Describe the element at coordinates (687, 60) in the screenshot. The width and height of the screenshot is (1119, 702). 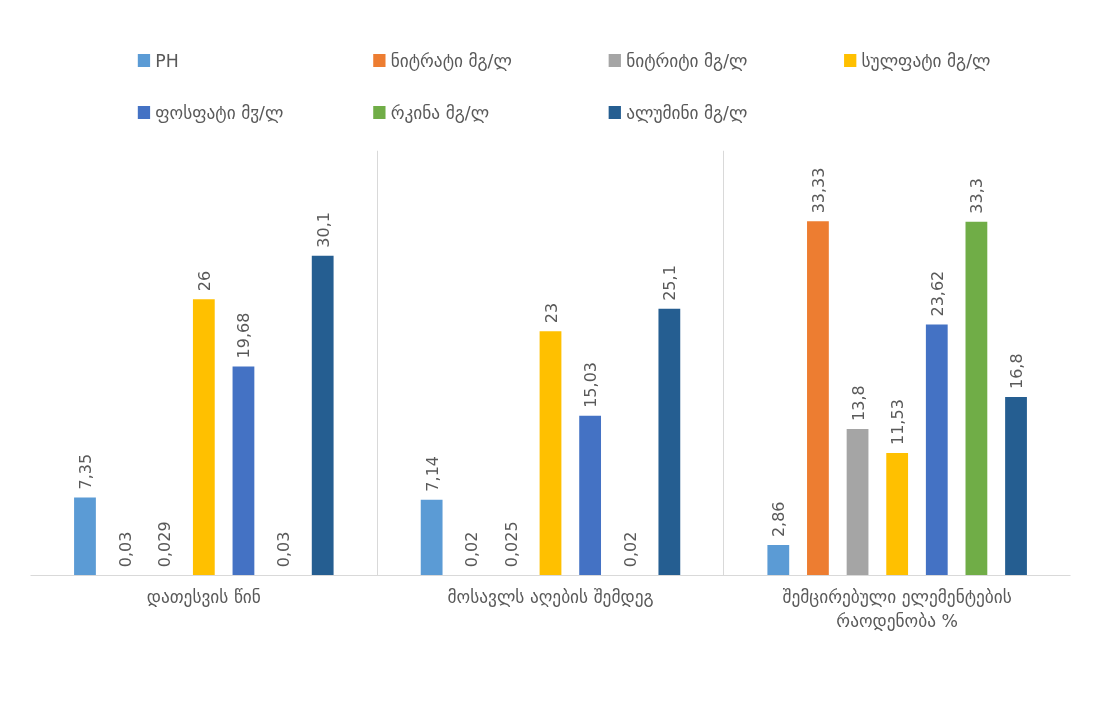
I see `legend-label: ნიტრიტი მგ/ლ` at that location.